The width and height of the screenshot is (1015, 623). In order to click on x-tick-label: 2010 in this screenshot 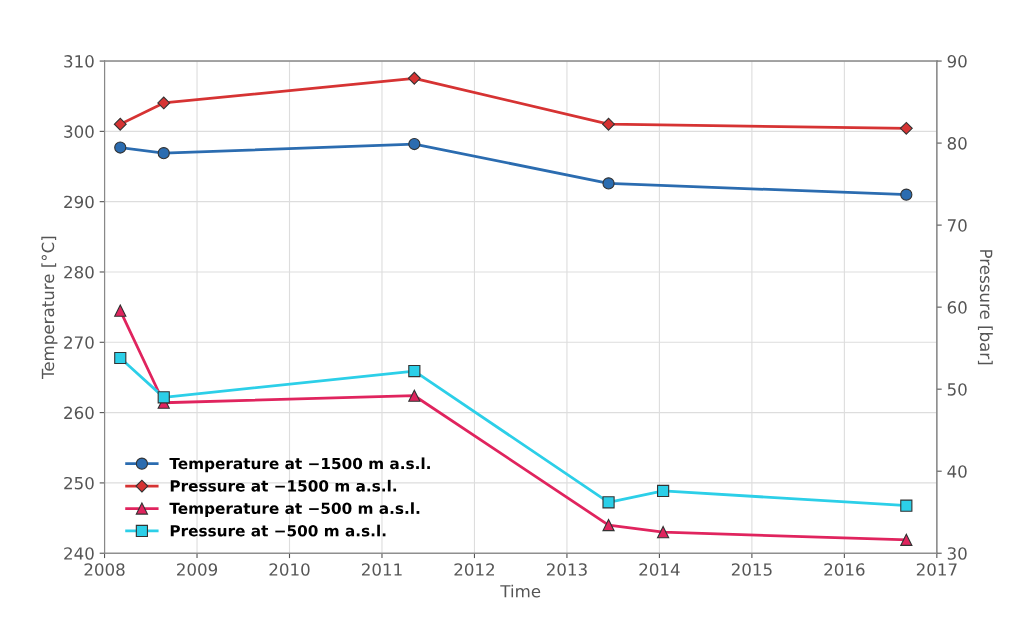, I will do `click(289, 569)`.